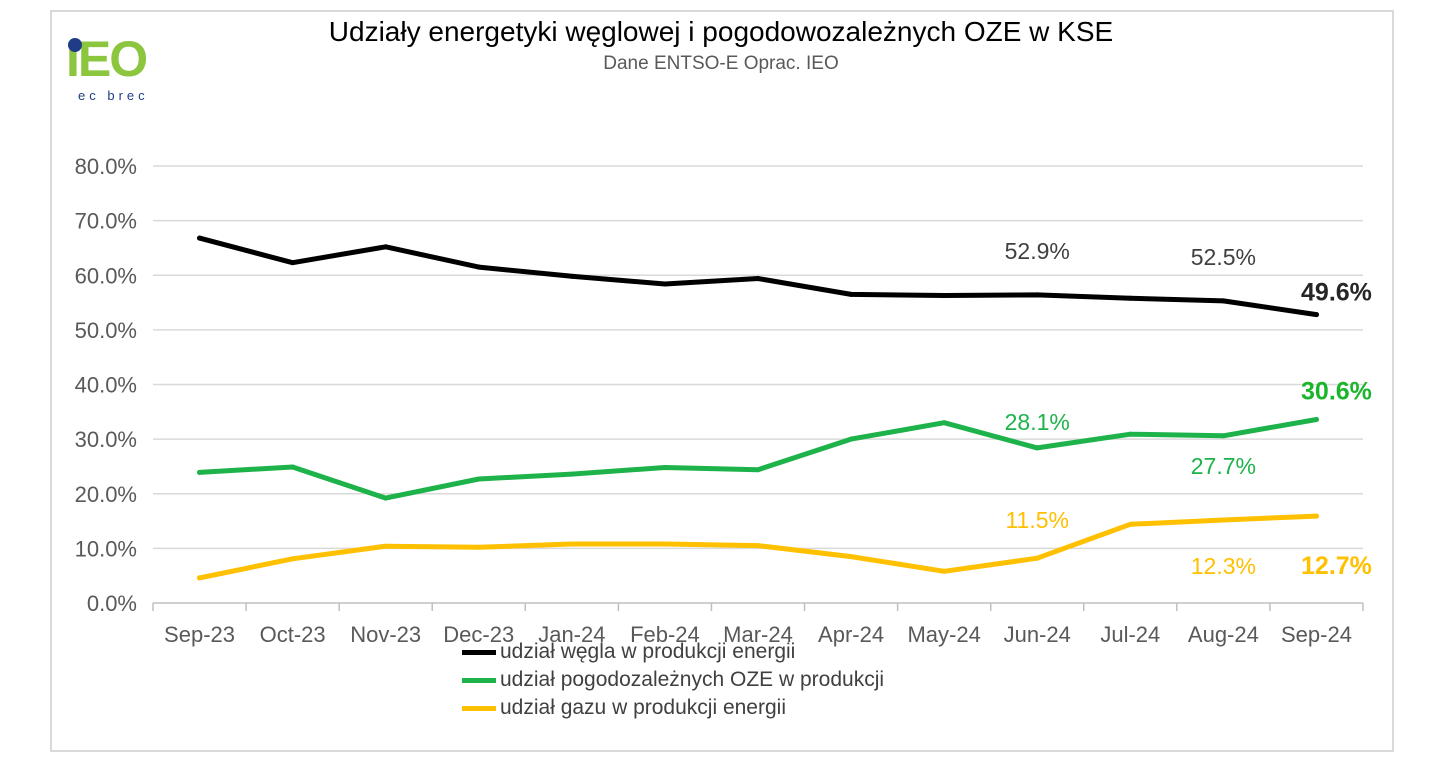  What do you see at coordinates (106, 439) in the screenshot?
I see `y-tick-label: 30.0%` at bounding box center [106, 439].